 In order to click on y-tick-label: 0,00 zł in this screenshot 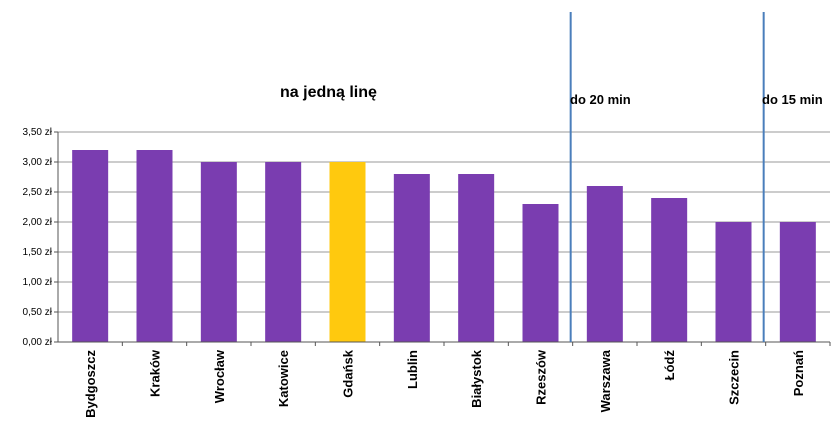, I will do `click(38, 342)`.